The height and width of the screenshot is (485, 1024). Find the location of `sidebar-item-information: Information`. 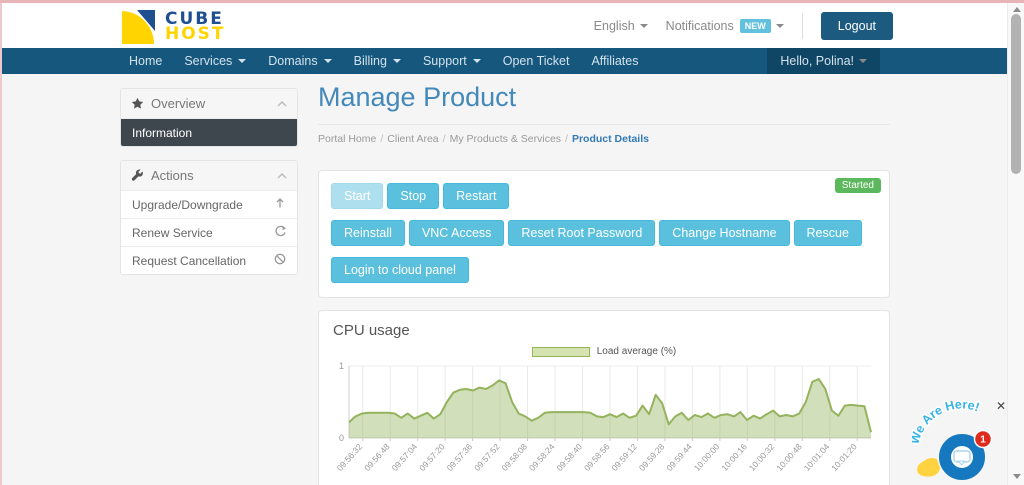

sidebar-item-information: Information is located at coordinates (209, 132).